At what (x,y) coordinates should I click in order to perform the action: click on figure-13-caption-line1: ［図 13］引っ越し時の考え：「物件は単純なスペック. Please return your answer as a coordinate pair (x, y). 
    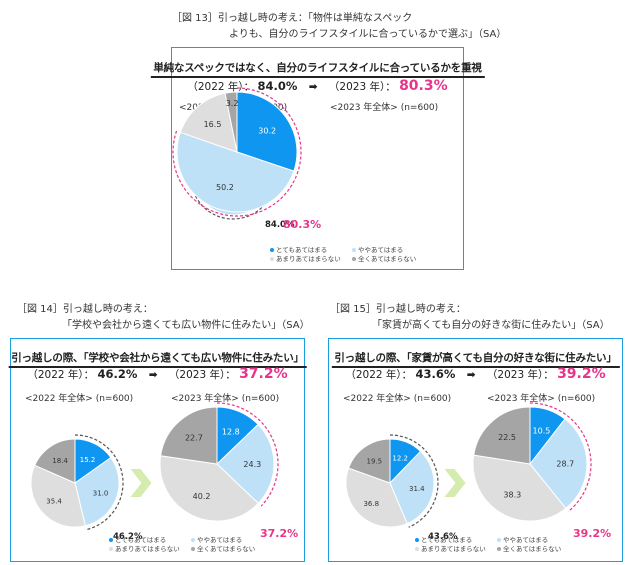
    Looking at the image, I should click on (292, 18).